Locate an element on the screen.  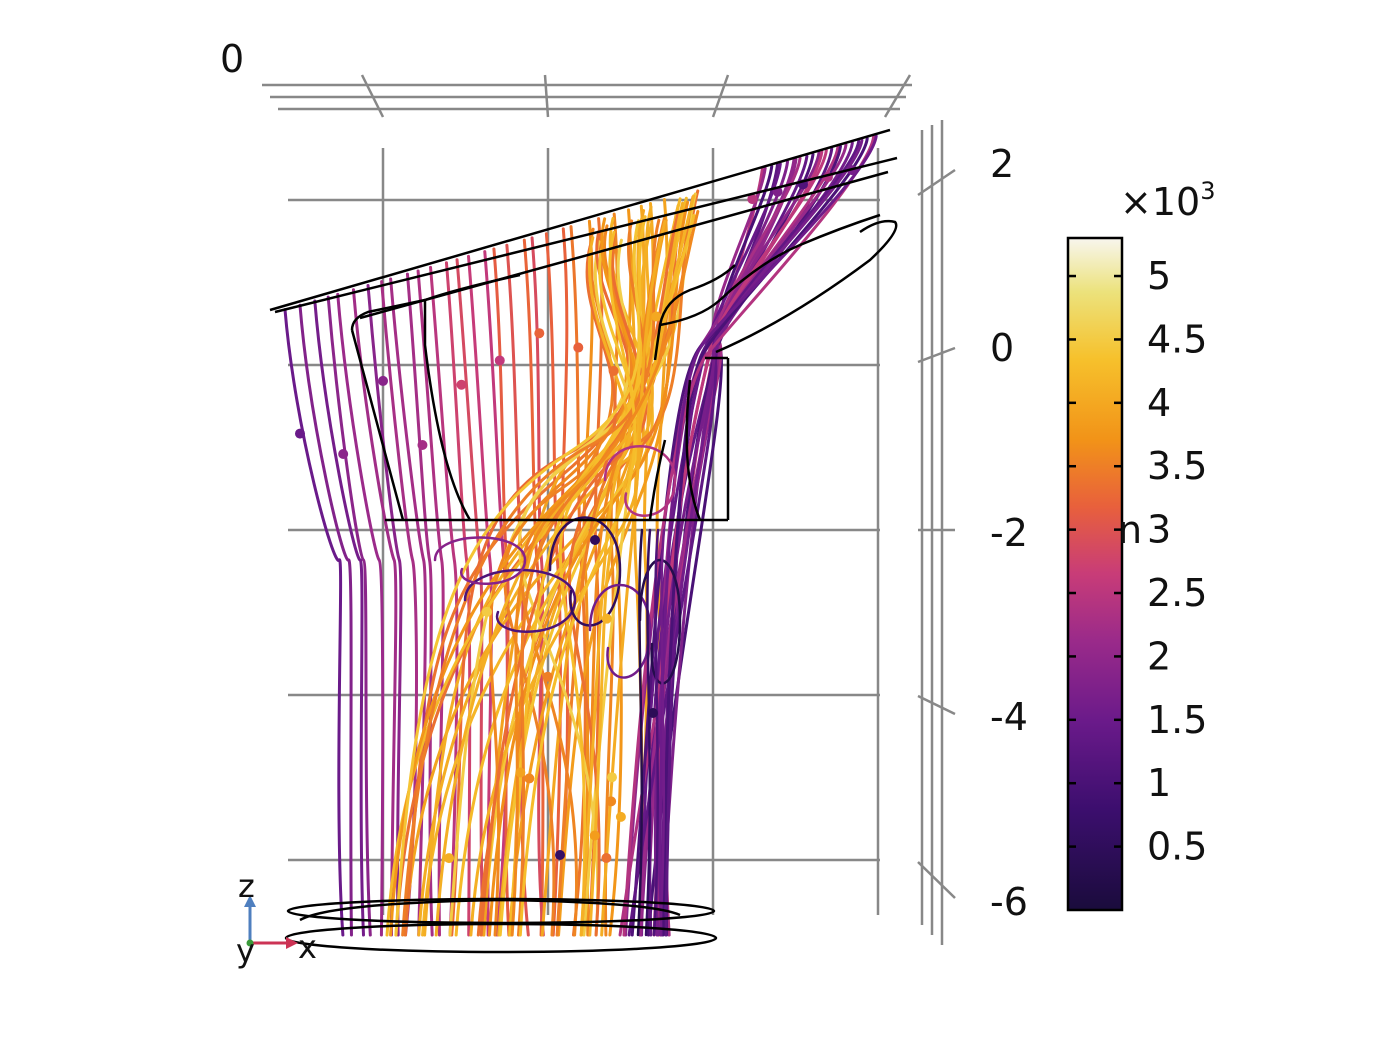
colorbar: 5 4.5 4 3.5 3 2.5 2 1.5 1 0.5 ×10³ n is located at coordinates (1140, 544).